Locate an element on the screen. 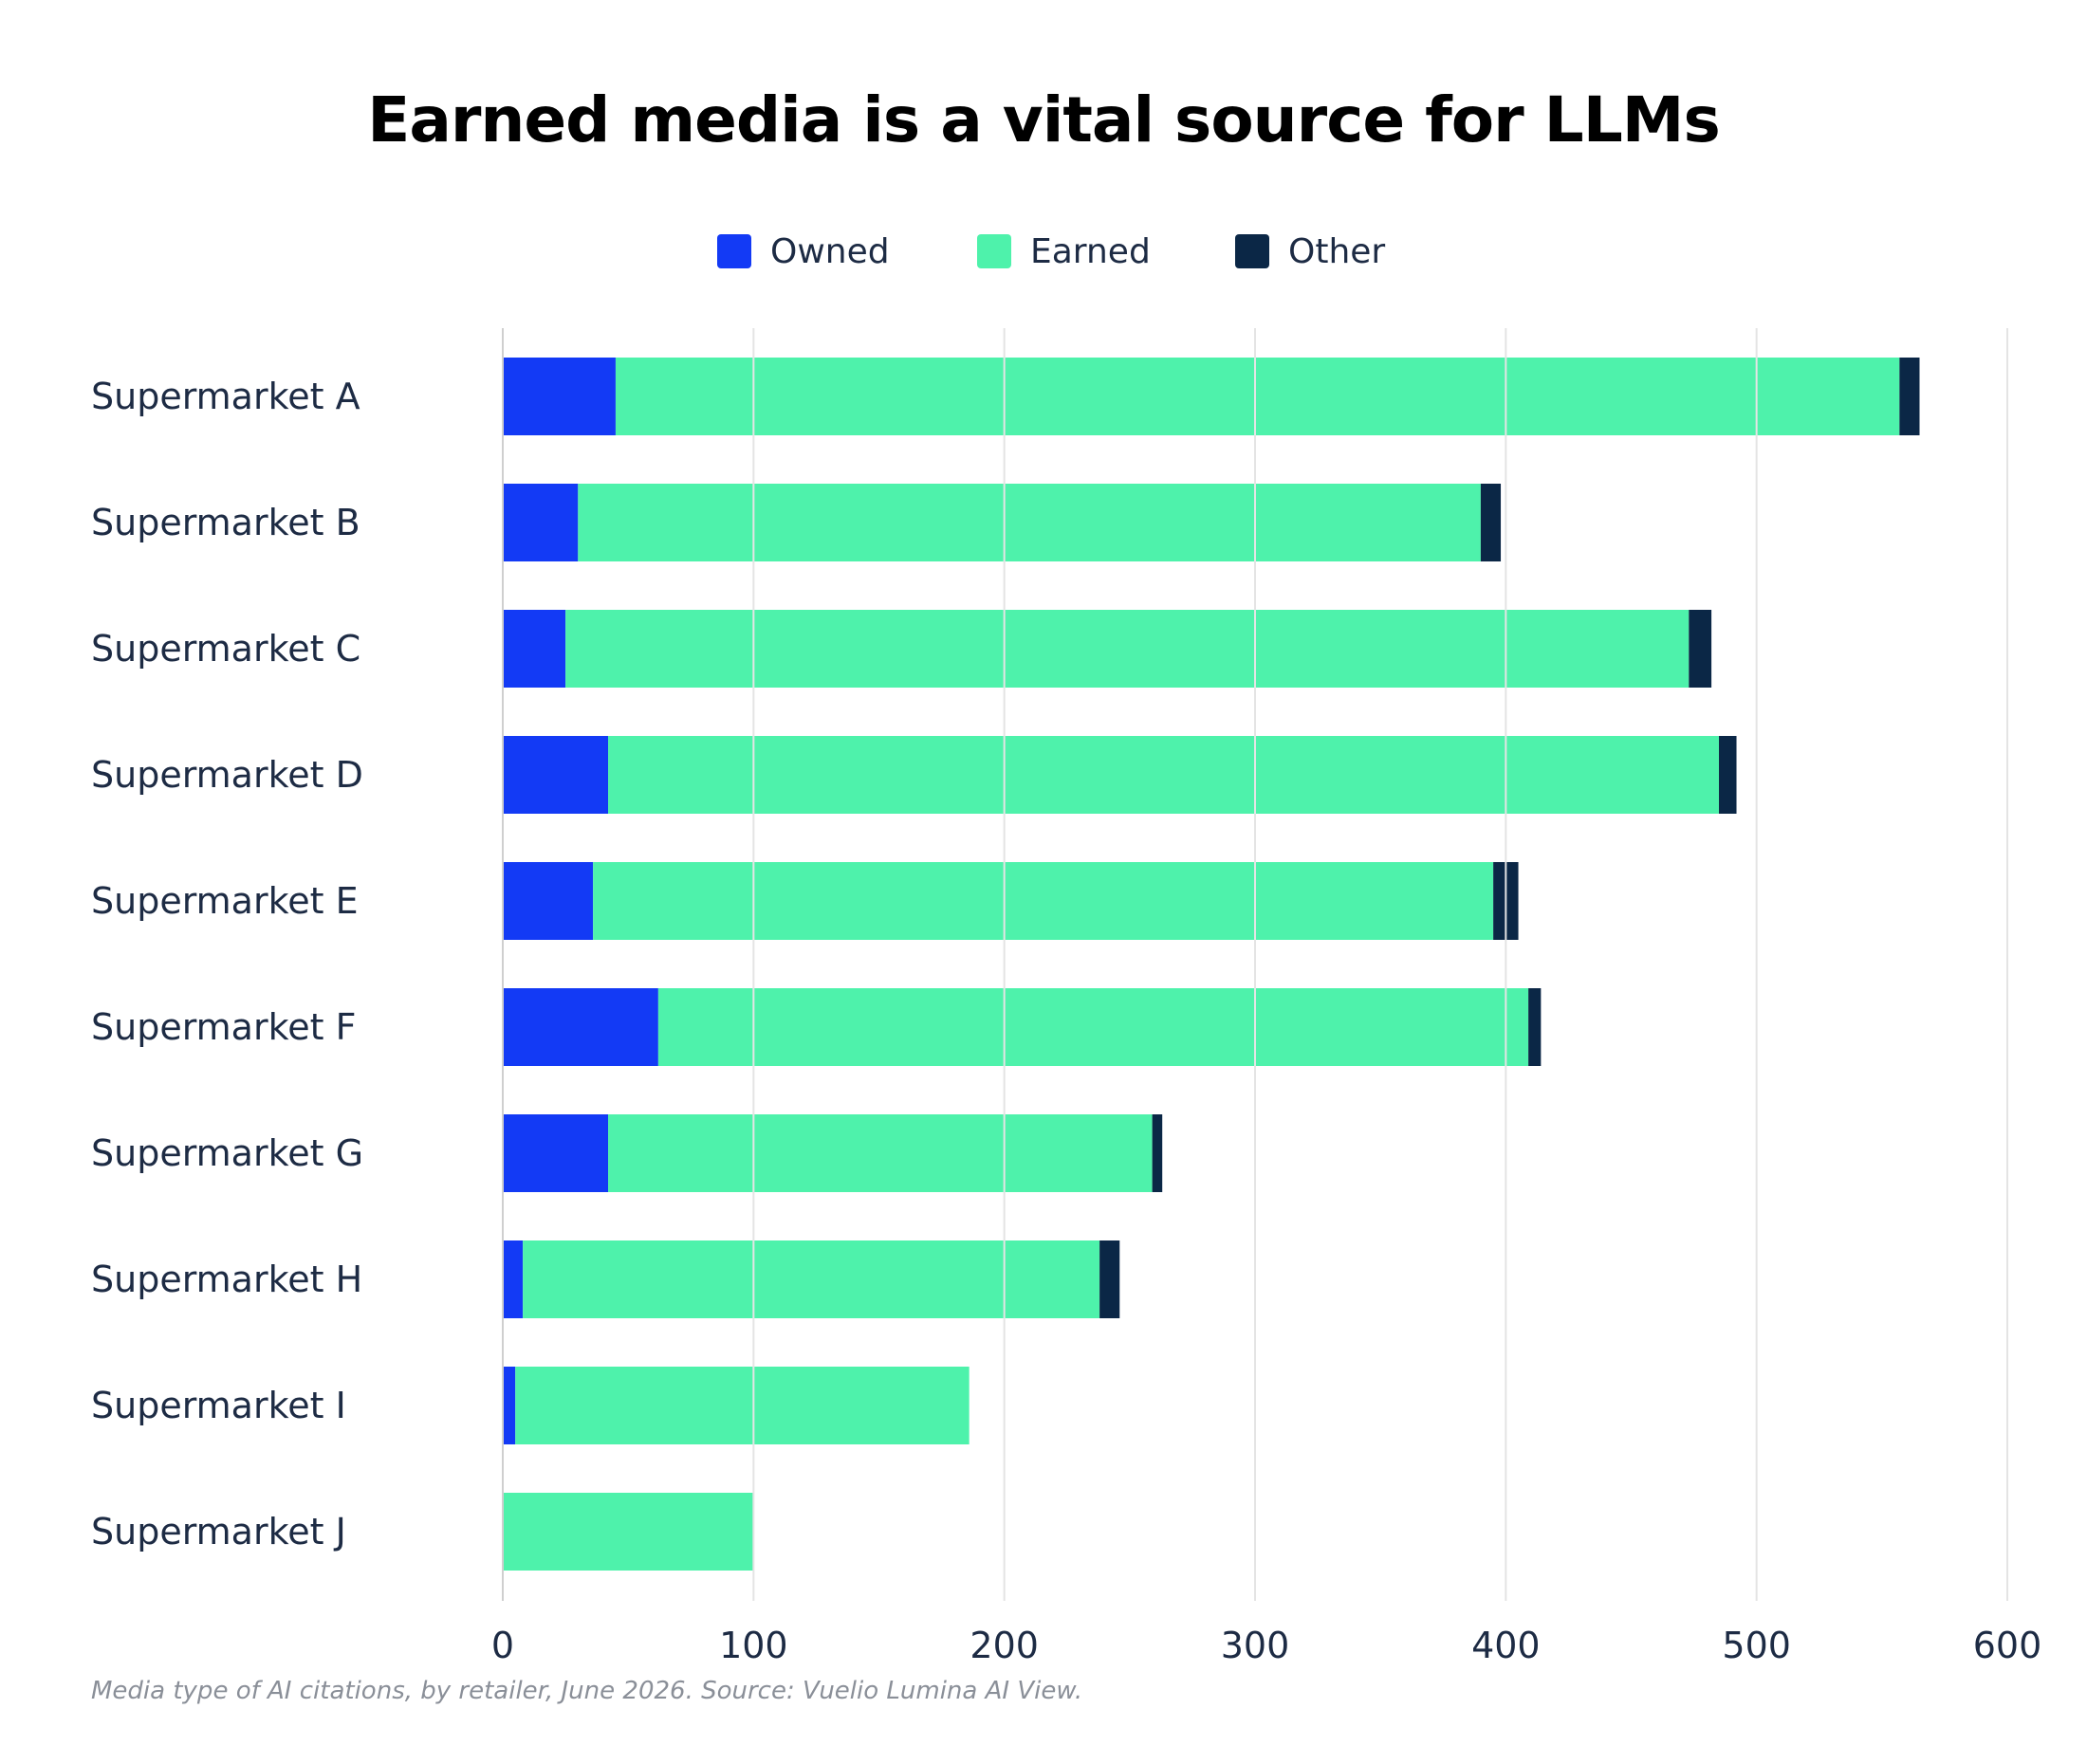 This screenshot has width=2087, height=1764. category-label: Supermarket F is located at coordinates (223, 1027).